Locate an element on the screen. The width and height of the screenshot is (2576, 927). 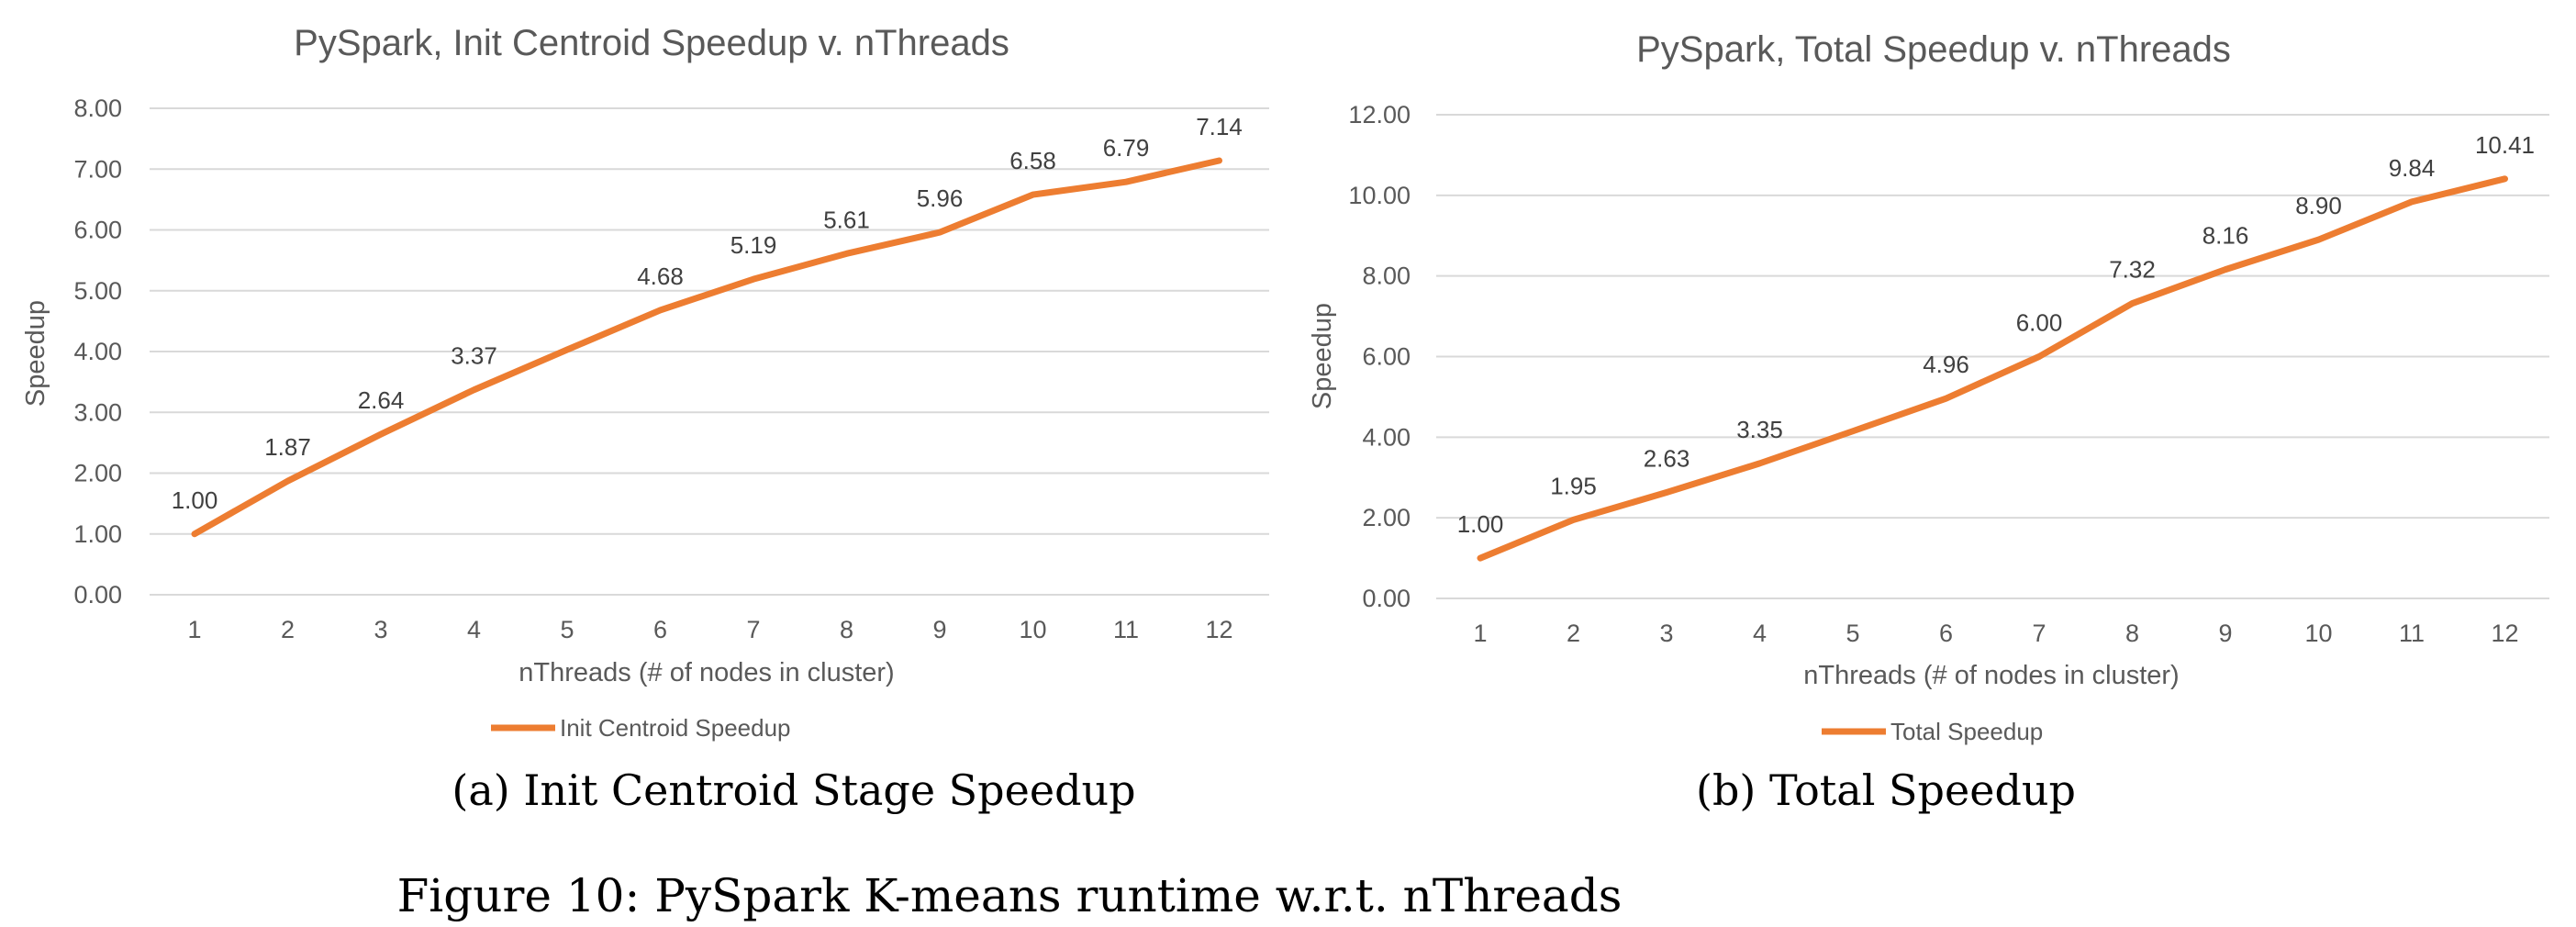
y-tick-label: 1.00 is located at coordinates (97, 534).